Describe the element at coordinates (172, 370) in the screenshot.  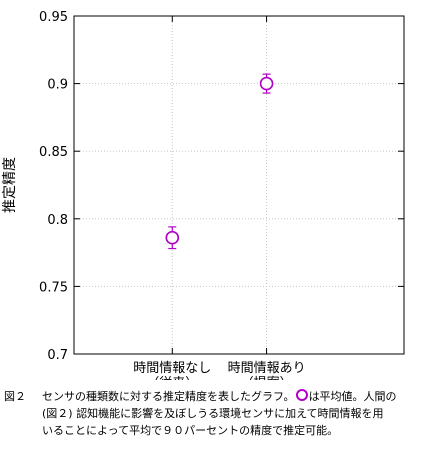
I see `x-category-label: 時間情報なし（従来）` at that location.